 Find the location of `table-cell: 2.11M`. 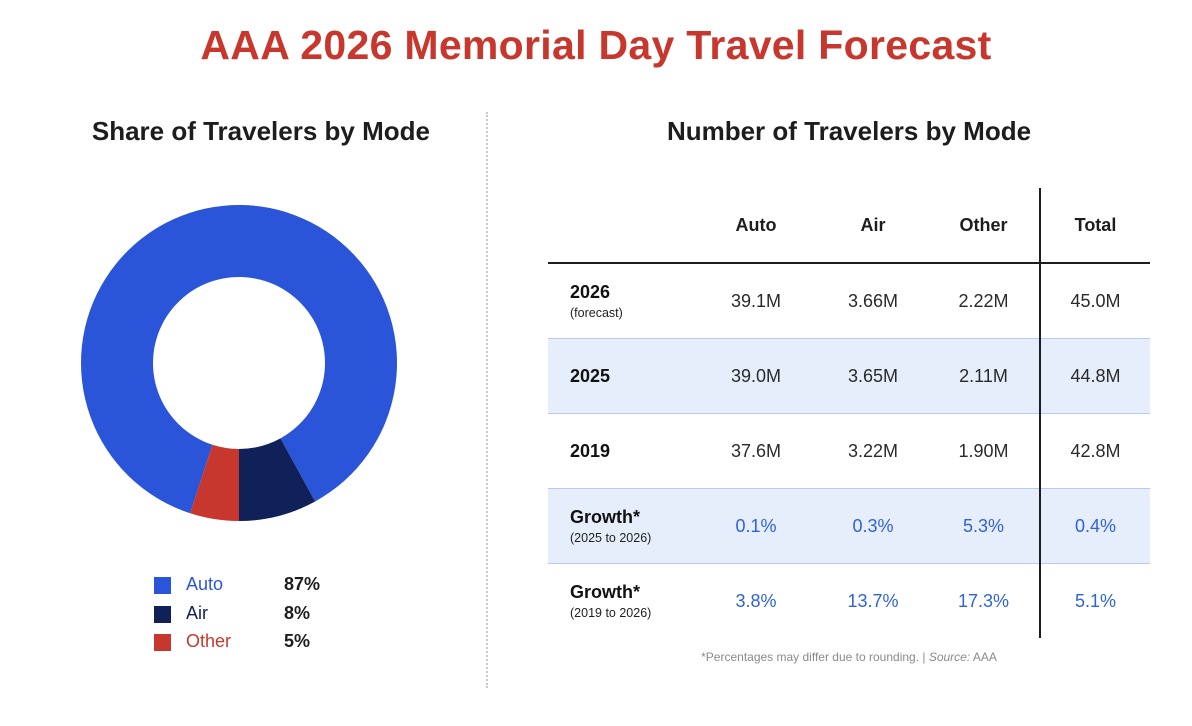

table-cell: 2.11M is located at coordinates (984, 376).